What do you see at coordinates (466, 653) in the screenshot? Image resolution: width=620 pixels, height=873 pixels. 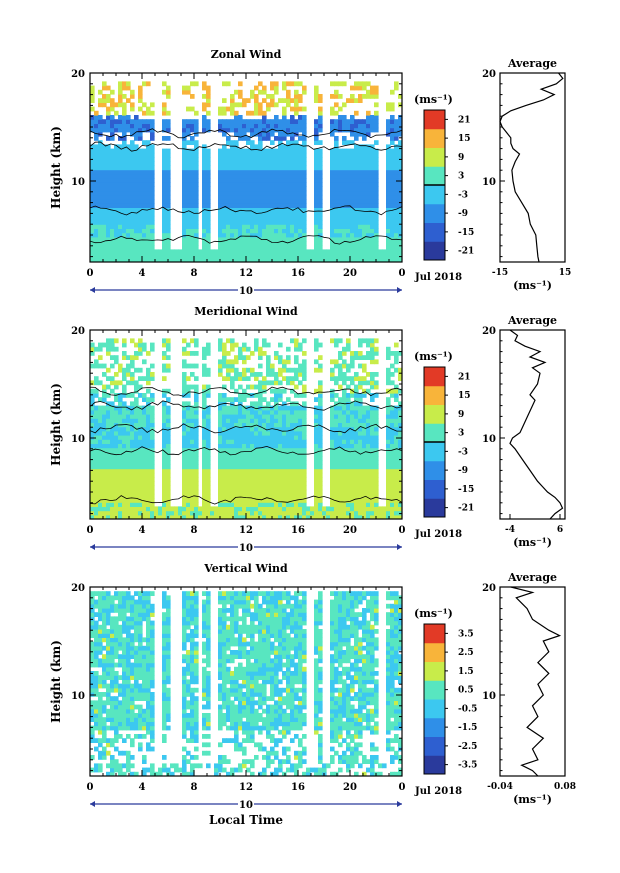 I see `colorbar-tick-label: 2.5` at bounding box center [466, 653].